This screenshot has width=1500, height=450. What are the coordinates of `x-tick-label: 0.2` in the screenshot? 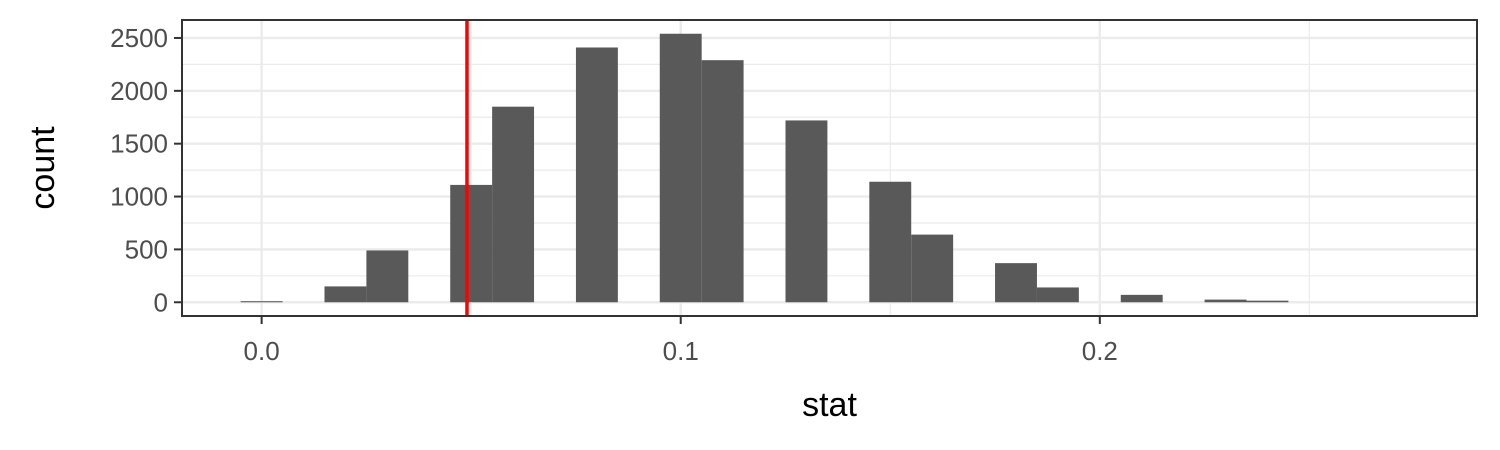 It's located at (1100, 351).